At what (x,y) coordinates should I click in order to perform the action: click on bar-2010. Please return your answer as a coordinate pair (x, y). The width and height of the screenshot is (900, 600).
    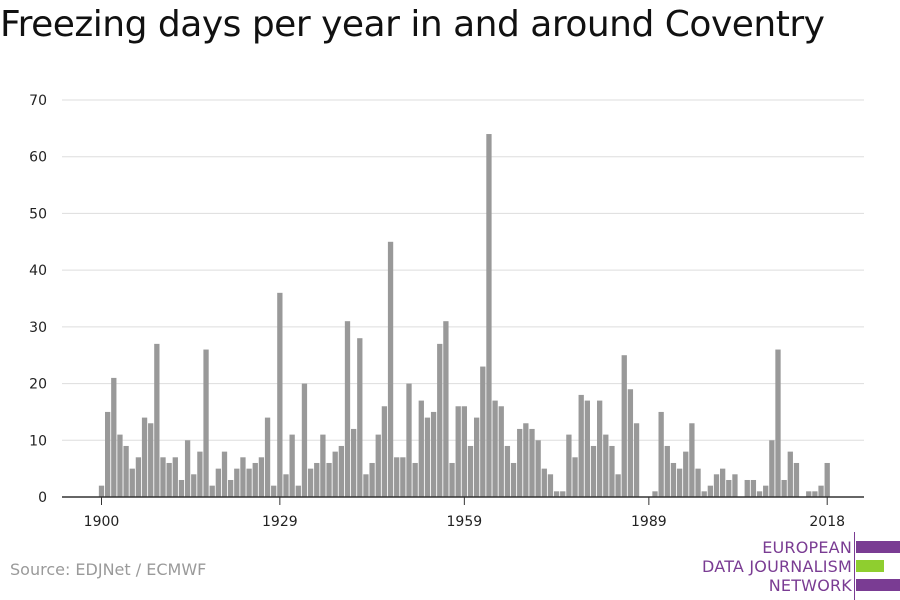
    Looking at the image, I should click on (778, 423).